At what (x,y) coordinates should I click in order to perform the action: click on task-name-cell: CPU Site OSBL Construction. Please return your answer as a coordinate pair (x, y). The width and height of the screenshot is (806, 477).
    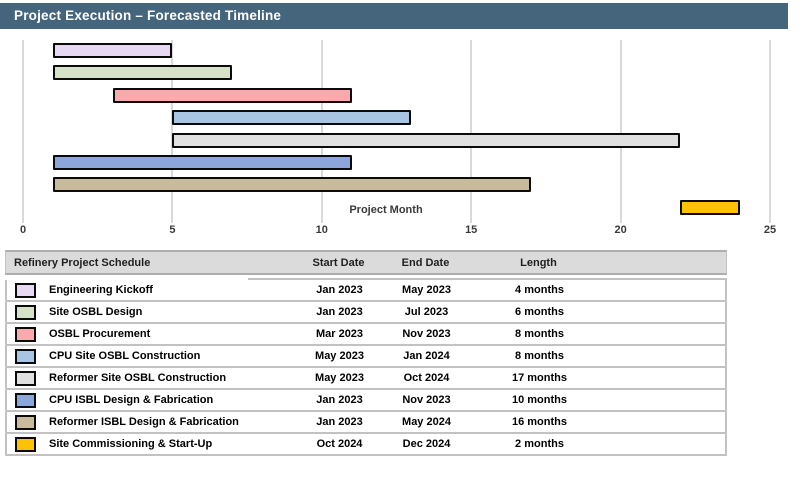
    Looking at the image, I should click on (125, 356).